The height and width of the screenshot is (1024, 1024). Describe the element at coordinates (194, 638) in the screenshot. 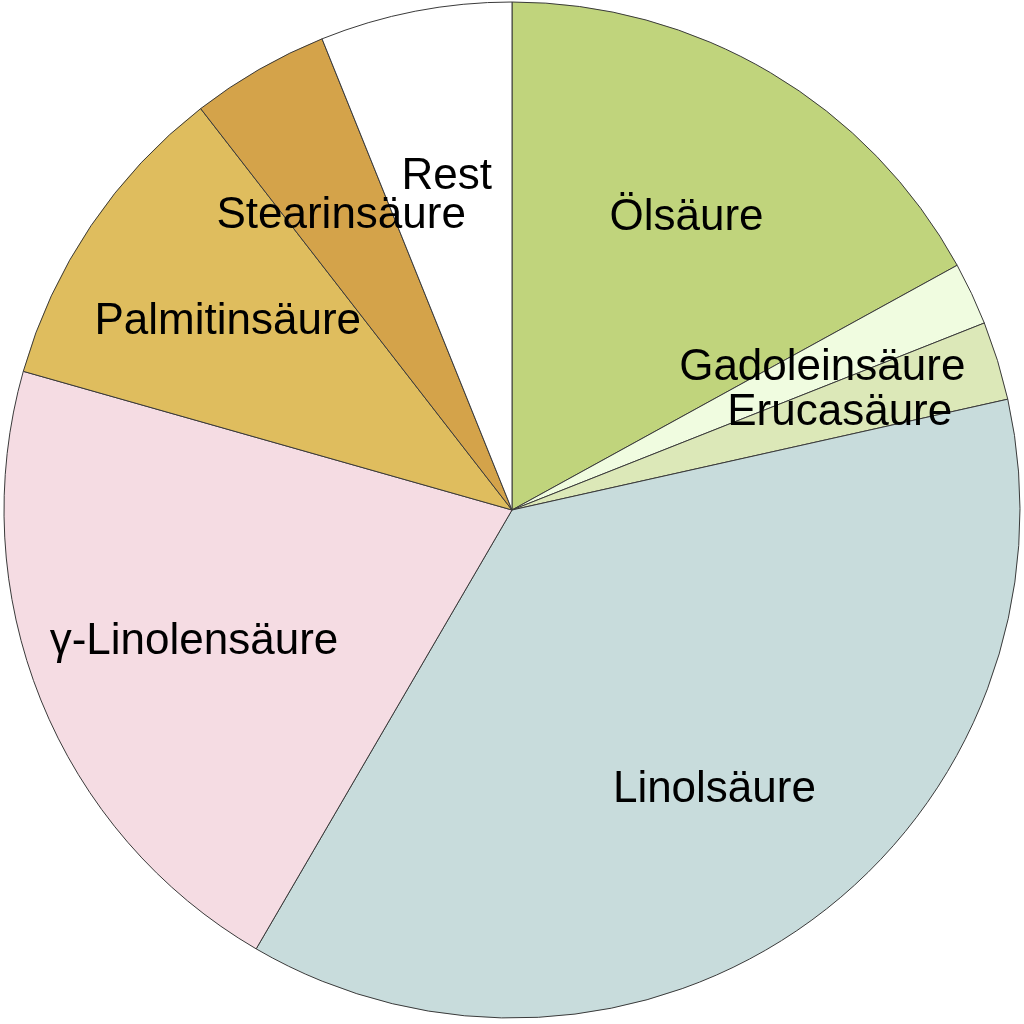

I see `slice-label: γ-Linolensäure` at that location.